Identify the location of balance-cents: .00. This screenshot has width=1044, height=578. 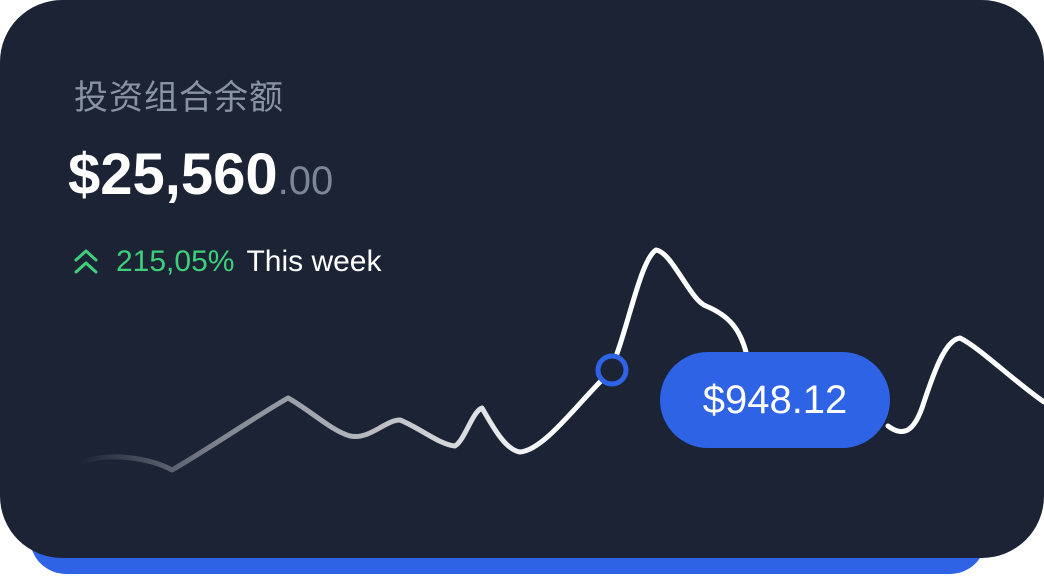
(305, 181).